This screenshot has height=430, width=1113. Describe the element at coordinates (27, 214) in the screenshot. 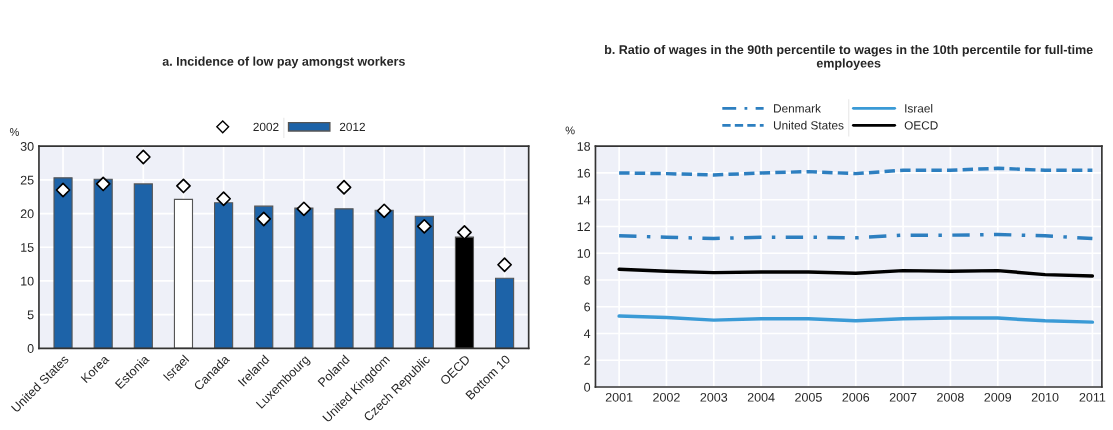

I see `y-tick-label: 20` at that location.